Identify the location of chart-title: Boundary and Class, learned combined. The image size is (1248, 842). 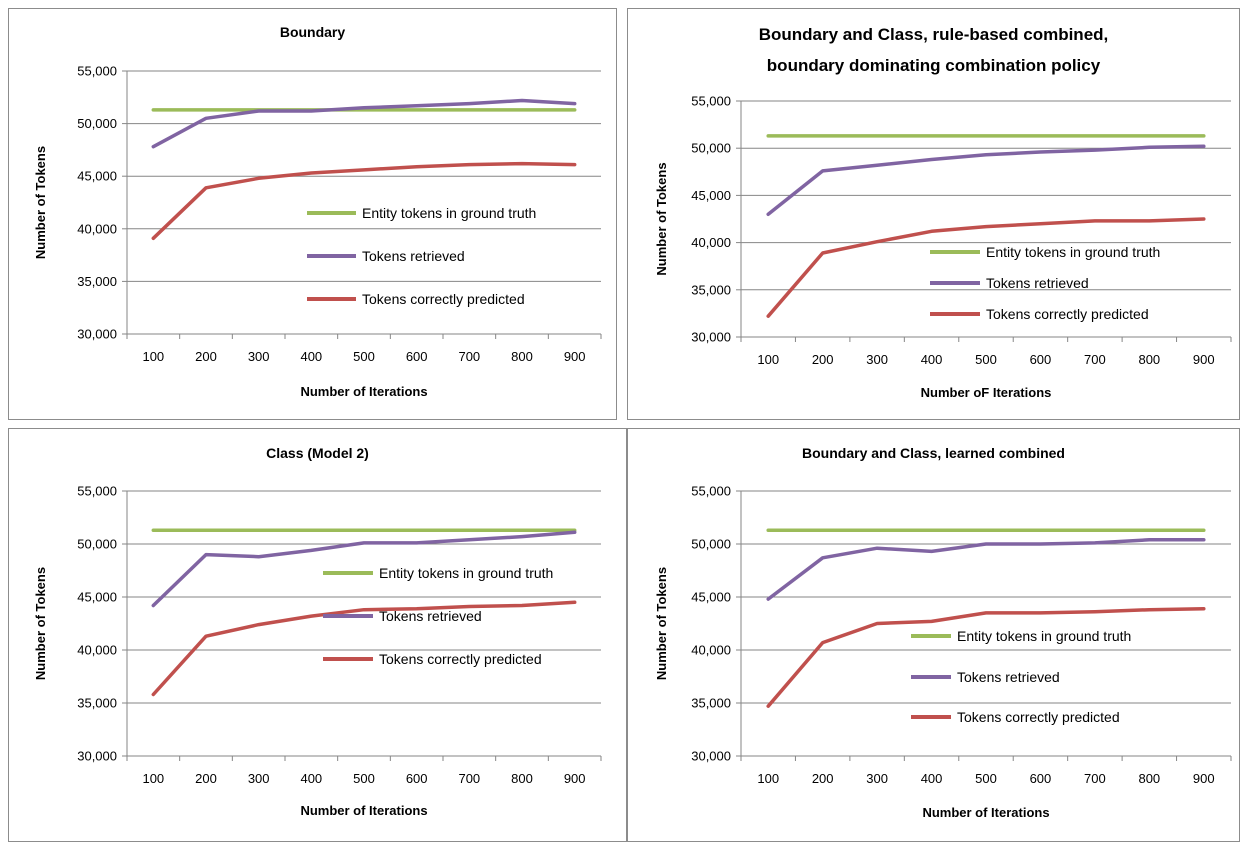
(933, 453).